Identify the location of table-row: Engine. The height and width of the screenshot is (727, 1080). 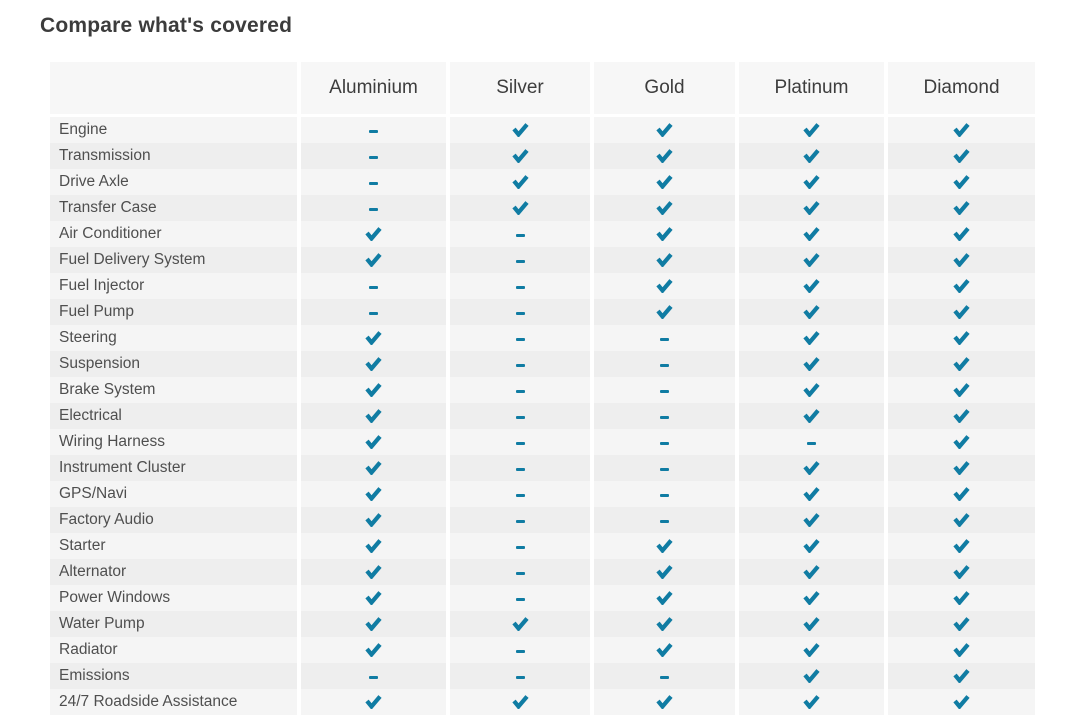
(542, 130).